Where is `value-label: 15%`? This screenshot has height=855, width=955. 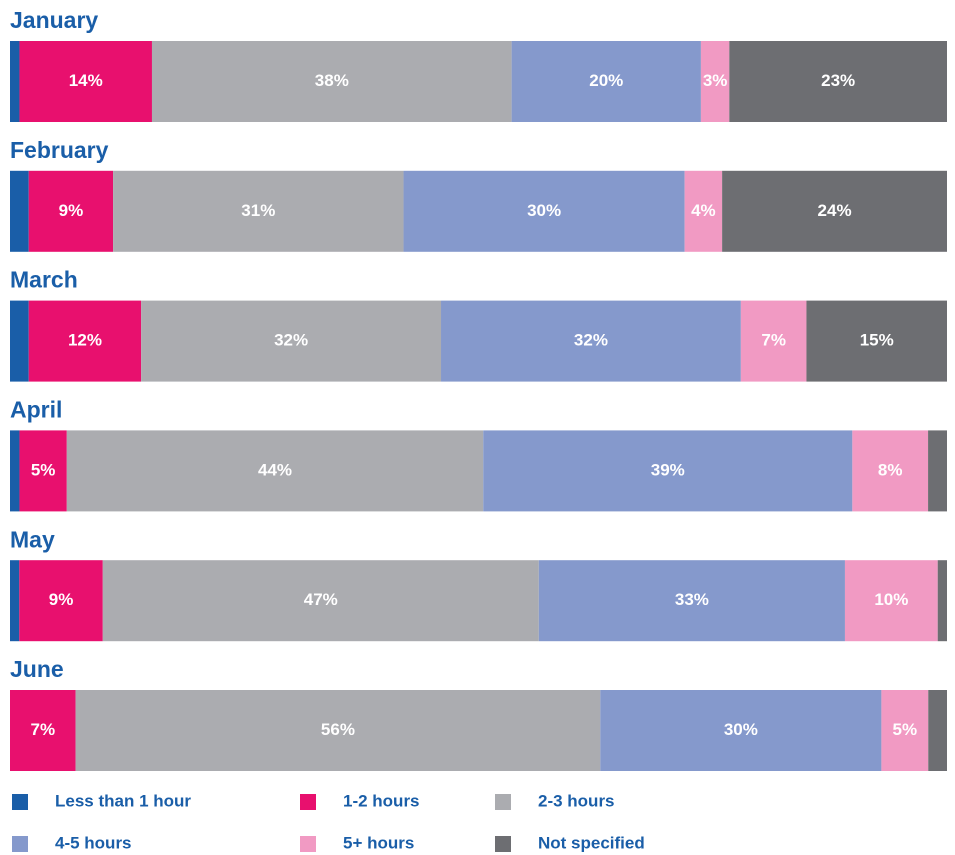
value-label: 15% is located at coordinates (877, 340).